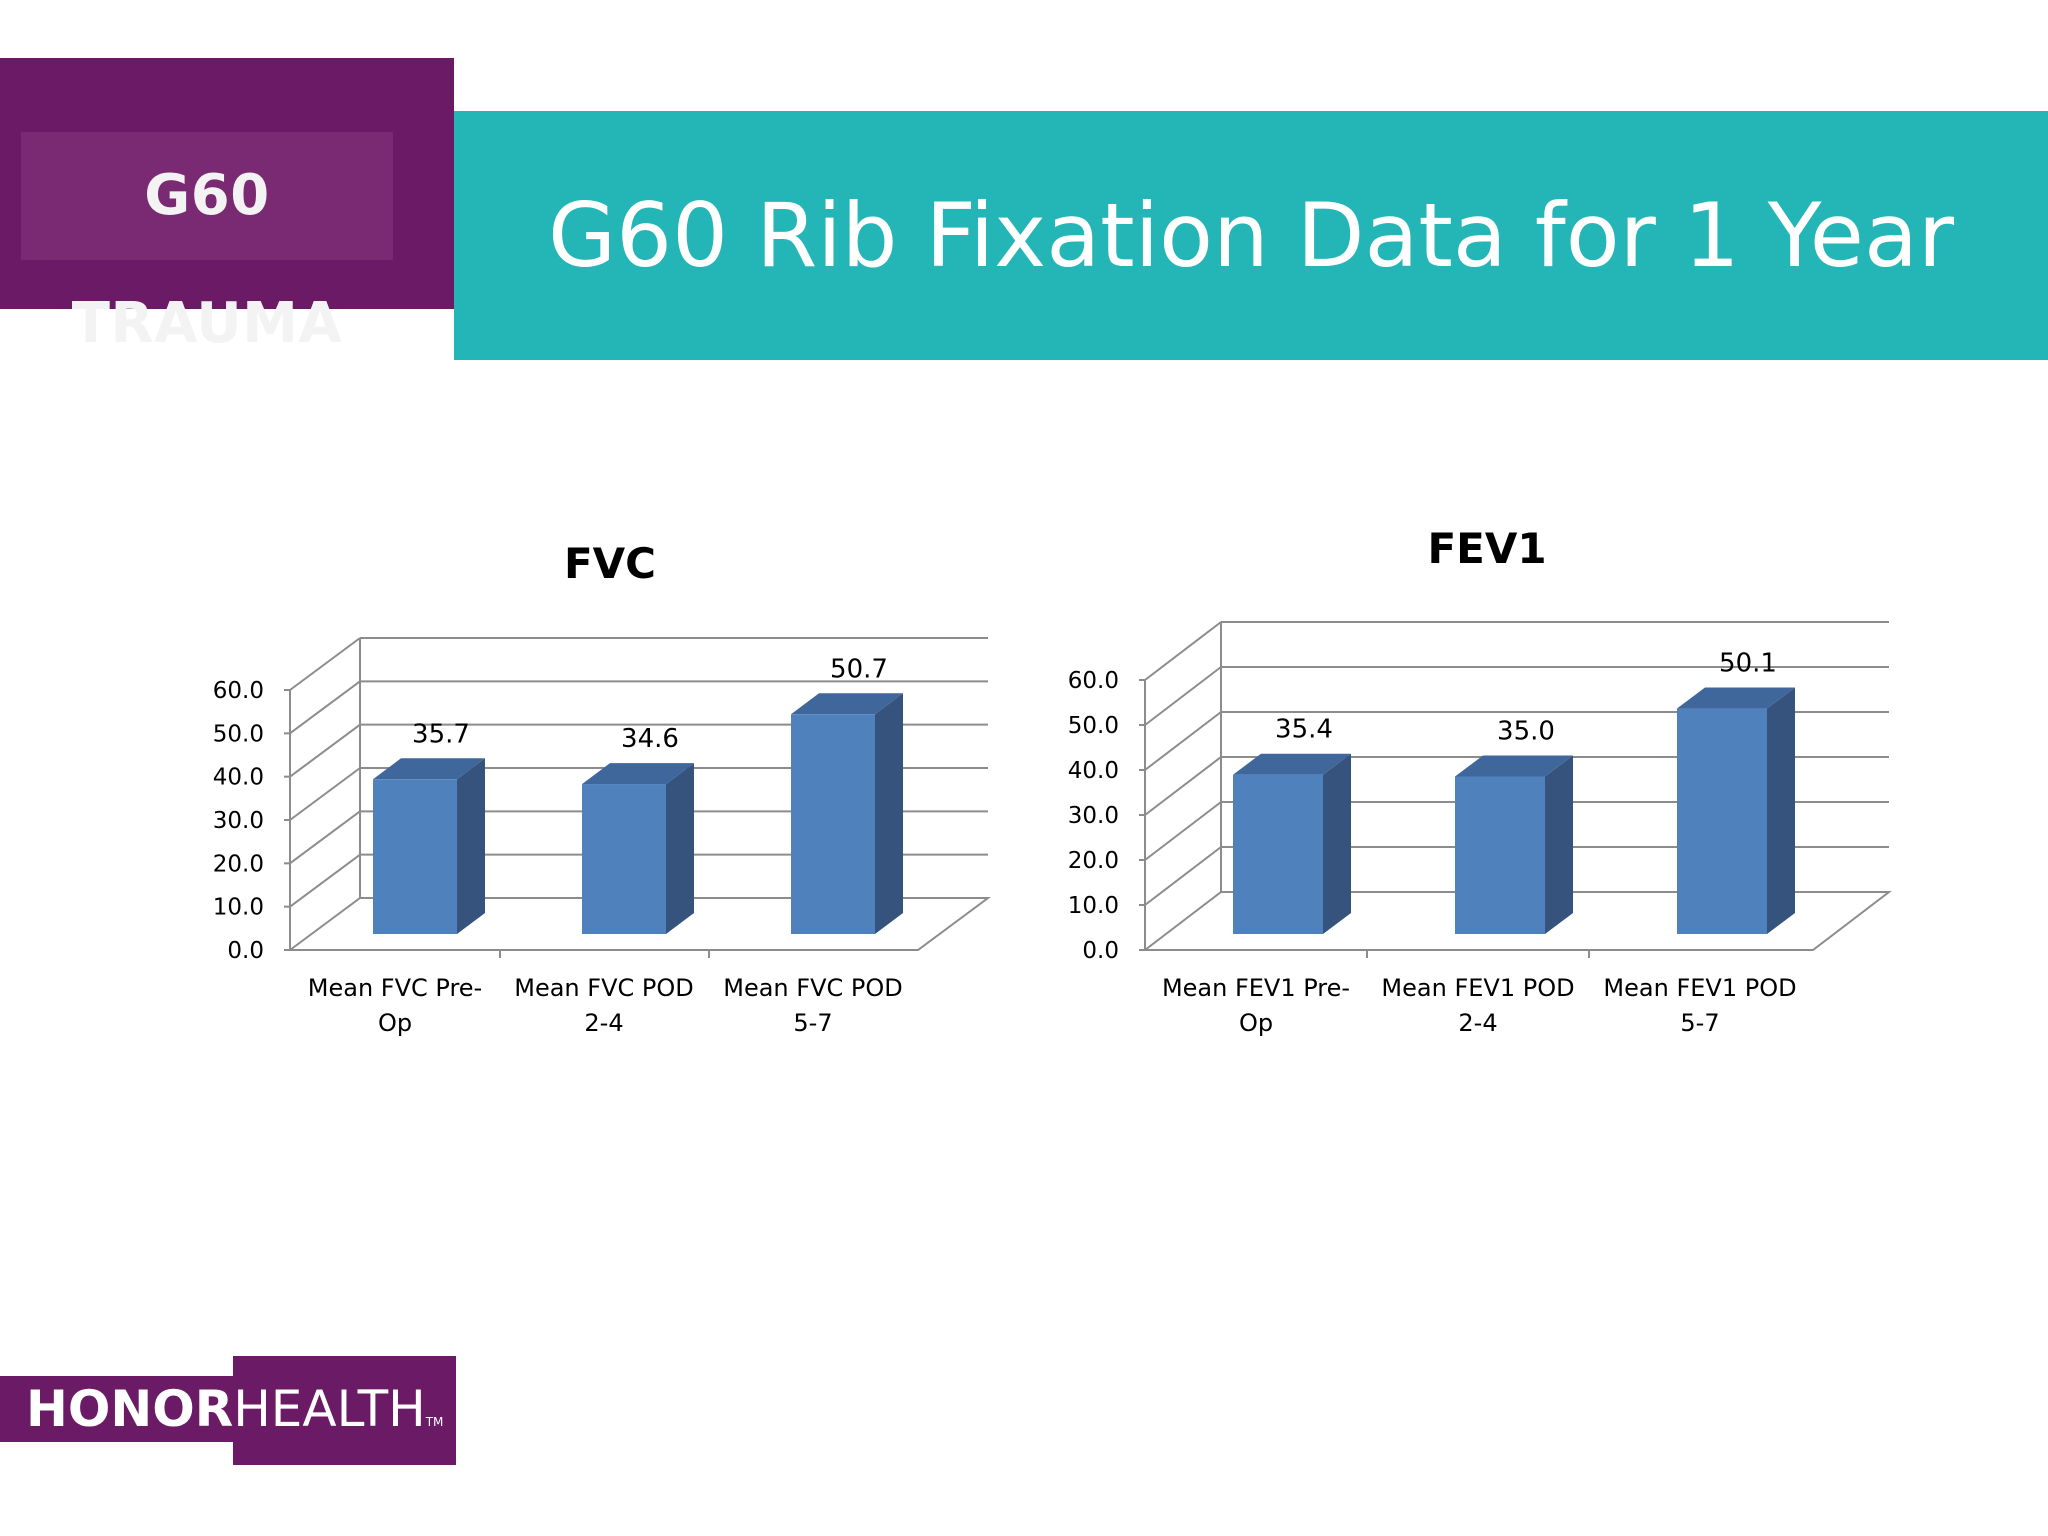  I want to click on logo-wordmark: HONORHEALTHTM, so click(234, 1409).